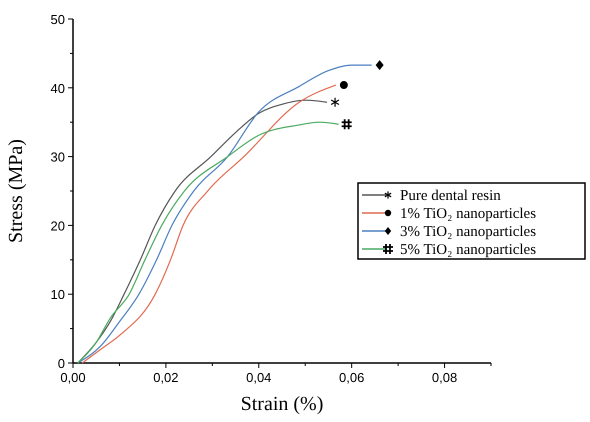 The width and height of the screenshot is (590, 422). What do you see at coordinates (468, 232) in the screenshot?
I see `legend-label: 3% TiO₂ nanoparticles` at bounding box center [468, 232].